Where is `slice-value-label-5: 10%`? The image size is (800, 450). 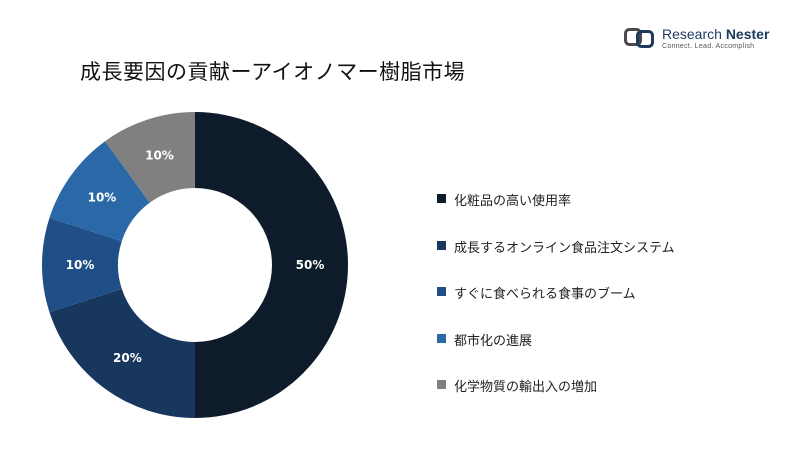
slice-value-label-5: 10% is located at coordinates (159, 156).